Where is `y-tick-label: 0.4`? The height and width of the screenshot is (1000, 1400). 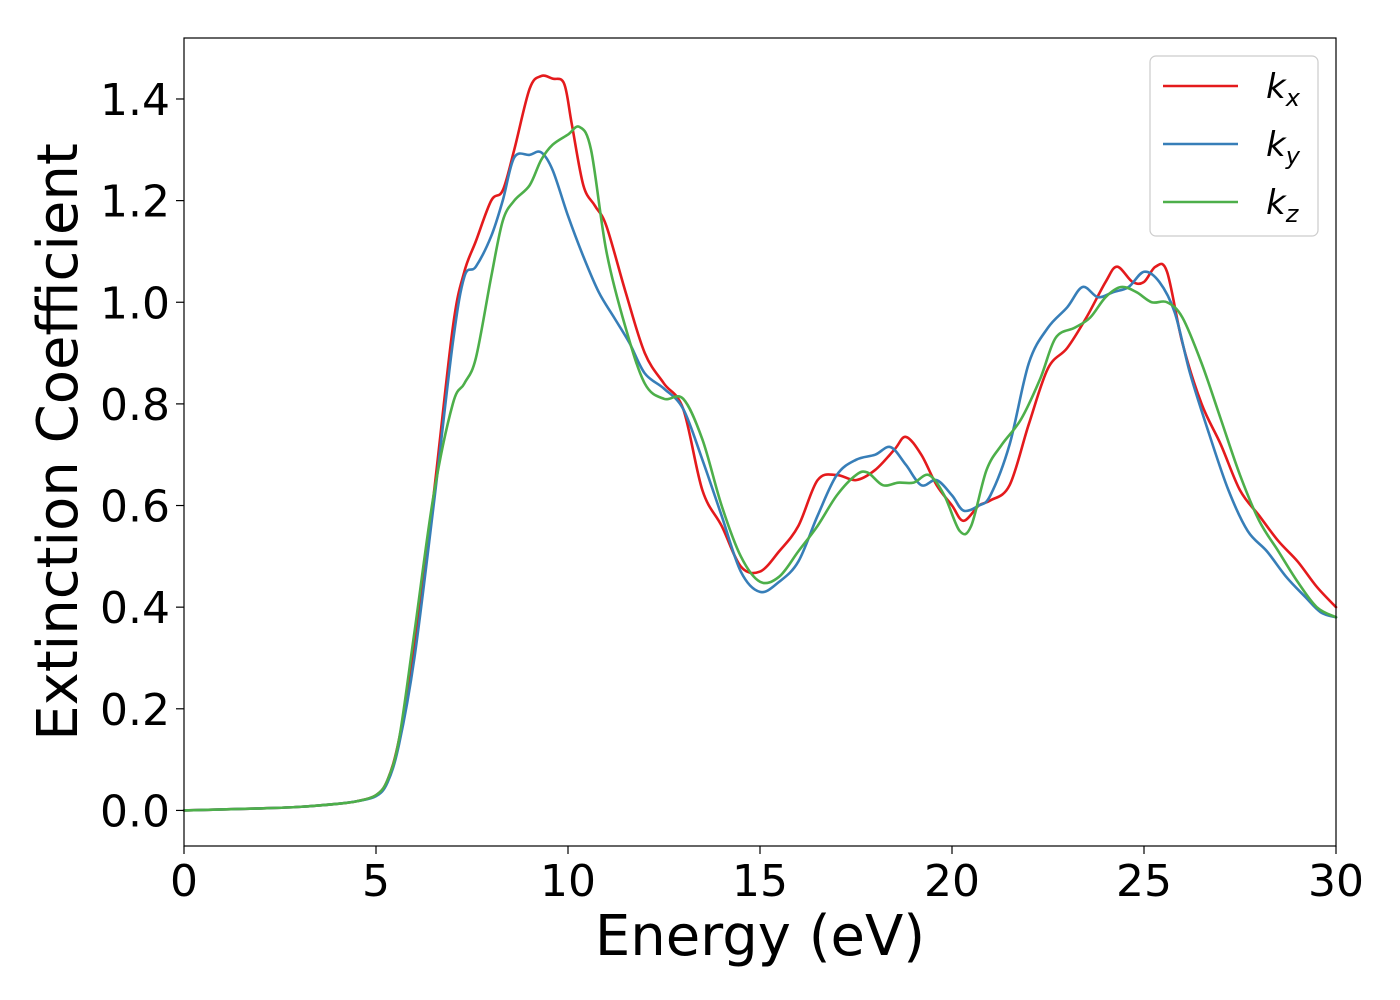 y-tick-label: 0.4 is located at coordinates (135, 608).